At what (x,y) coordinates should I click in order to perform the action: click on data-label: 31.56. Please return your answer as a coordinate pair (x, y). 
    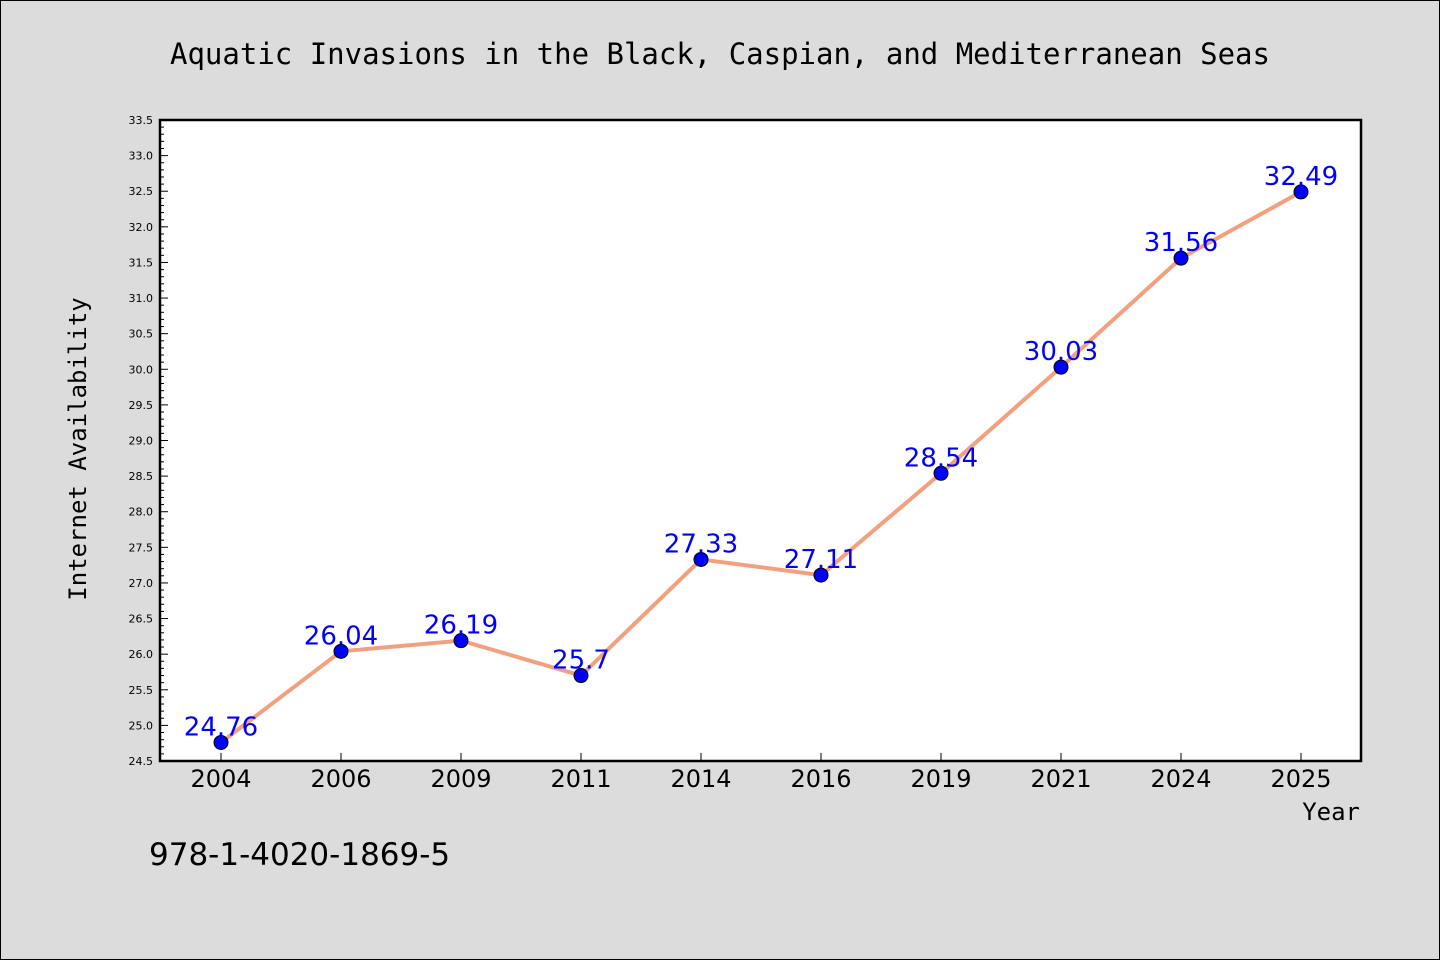
    Looking at the image, I should click on (1181, 243).